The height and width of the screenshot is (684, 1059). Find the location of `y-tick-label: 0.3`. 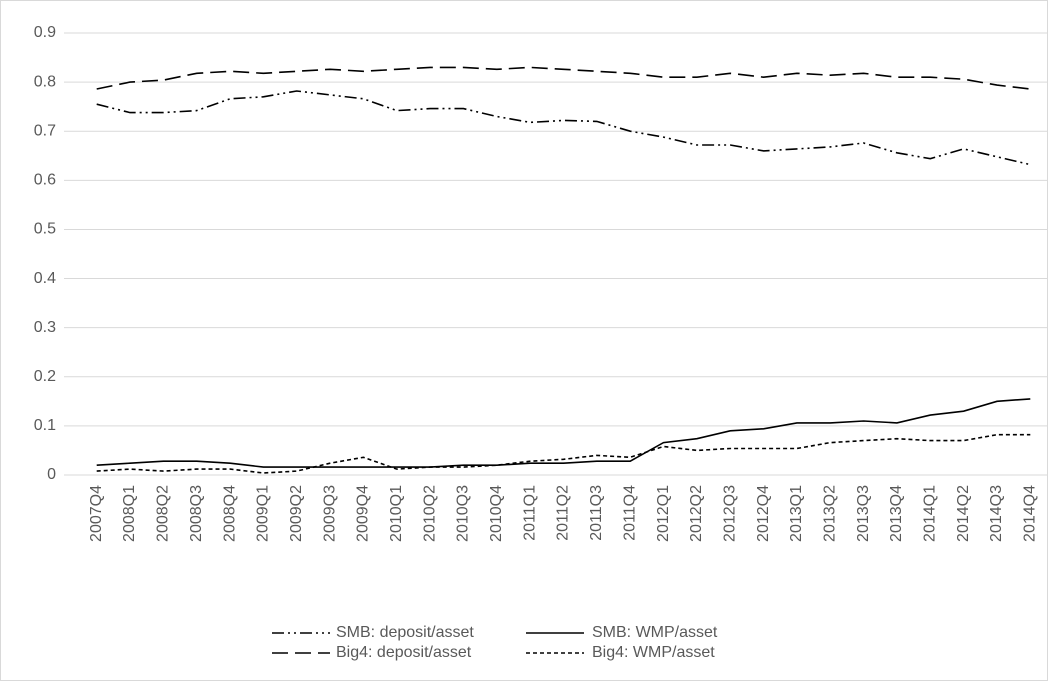

y-tick-label: 0.3 is located at coordinates (45, 327).